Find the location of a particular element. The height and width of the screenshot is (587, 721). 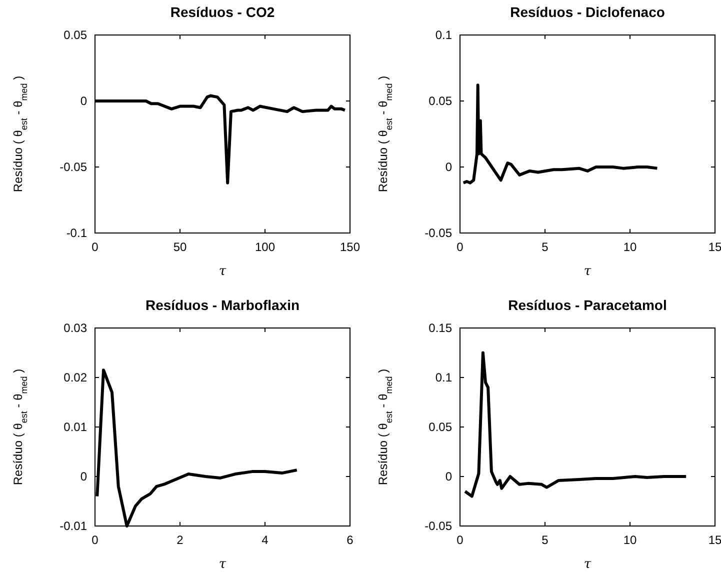

y-tick-label: 0.03 is located at coordinates (76, 328).